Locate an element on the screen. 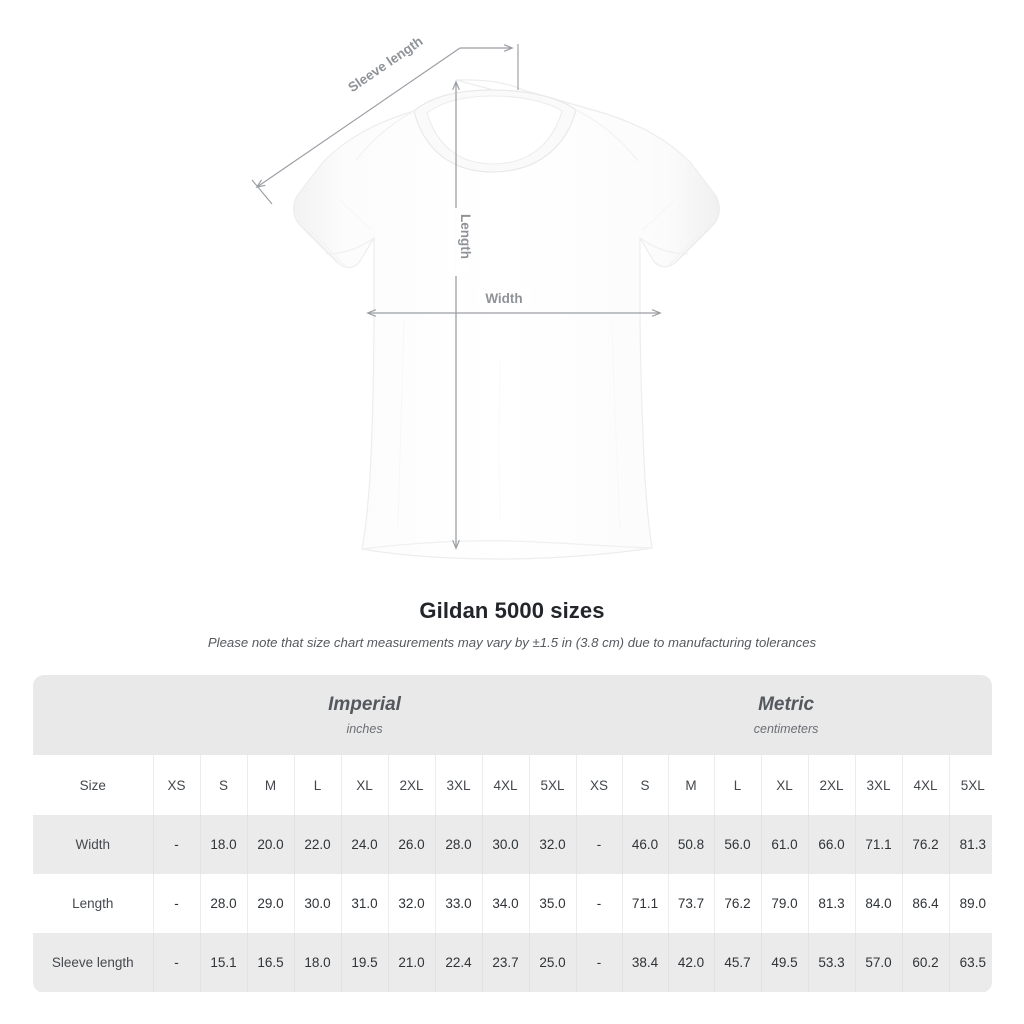 Image resolution: width=1024 pixels, height=1024 pixels. cell-sleeve-metric-m: 42.0 is located at coordinates (691, 962).